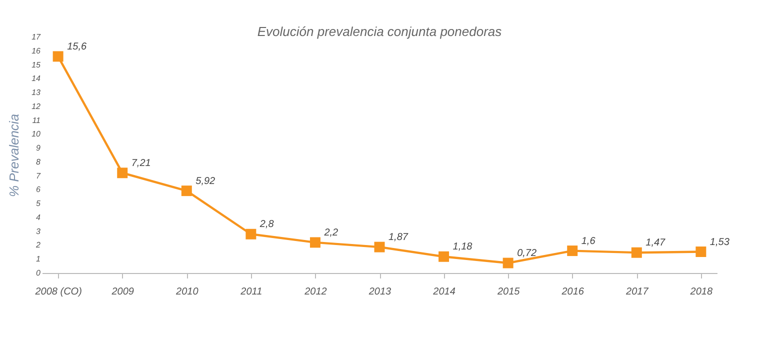  Describe the element at coordinates (331, 232) in the screenshot. I see `data-label: 2,2` at that location.